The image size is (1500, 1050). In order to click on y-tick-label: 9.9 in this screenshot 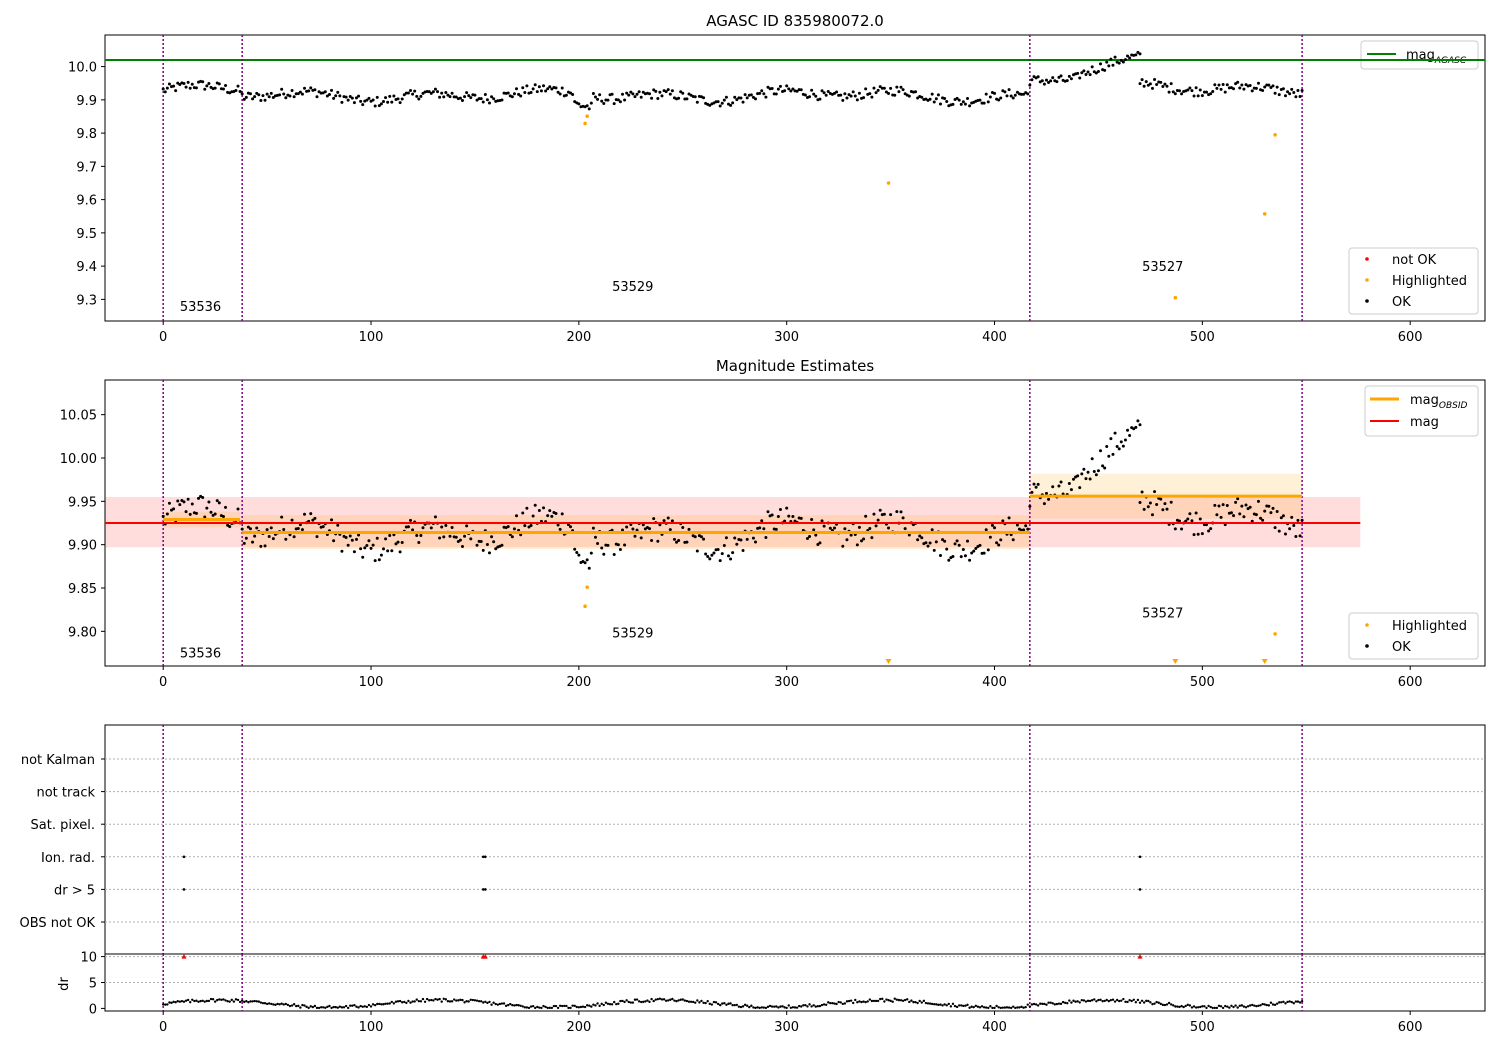, I will do `click(86, 101)`.